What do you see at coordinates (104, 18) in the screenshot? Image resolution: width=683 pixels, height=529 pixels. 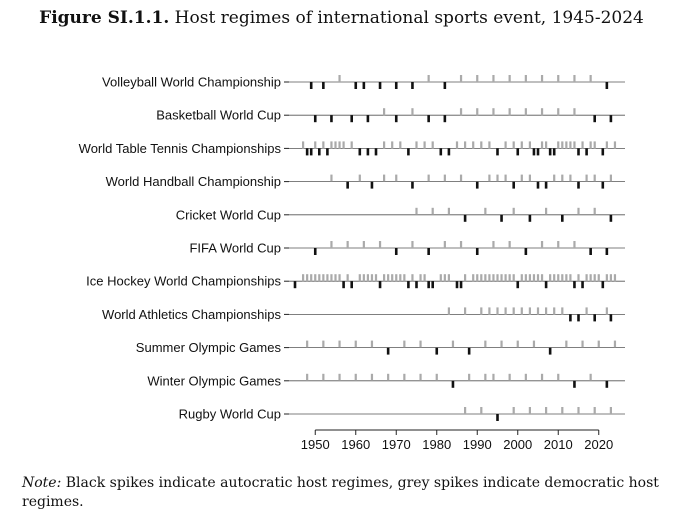 I see `figure-label: Figure SI.1.1.` at bounding box center [104, 18].